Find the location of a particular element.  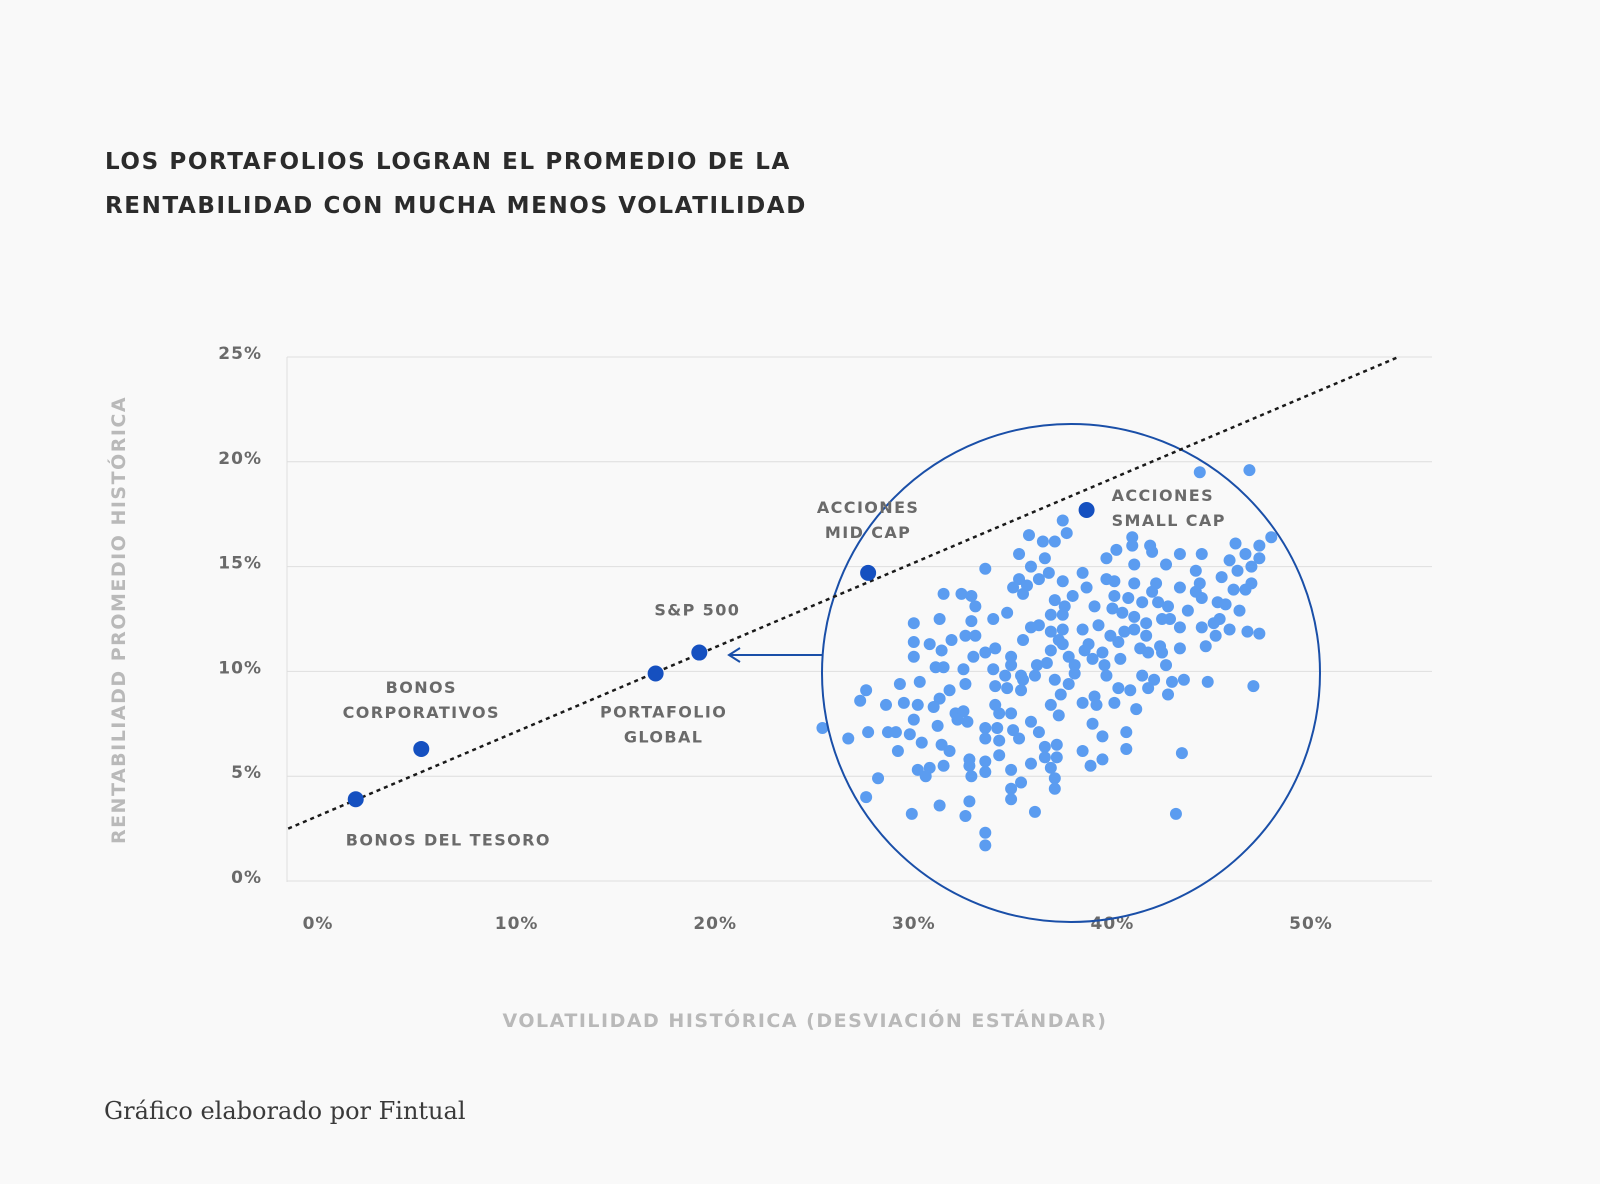

highlight-point is located at coordinates (421, 748).